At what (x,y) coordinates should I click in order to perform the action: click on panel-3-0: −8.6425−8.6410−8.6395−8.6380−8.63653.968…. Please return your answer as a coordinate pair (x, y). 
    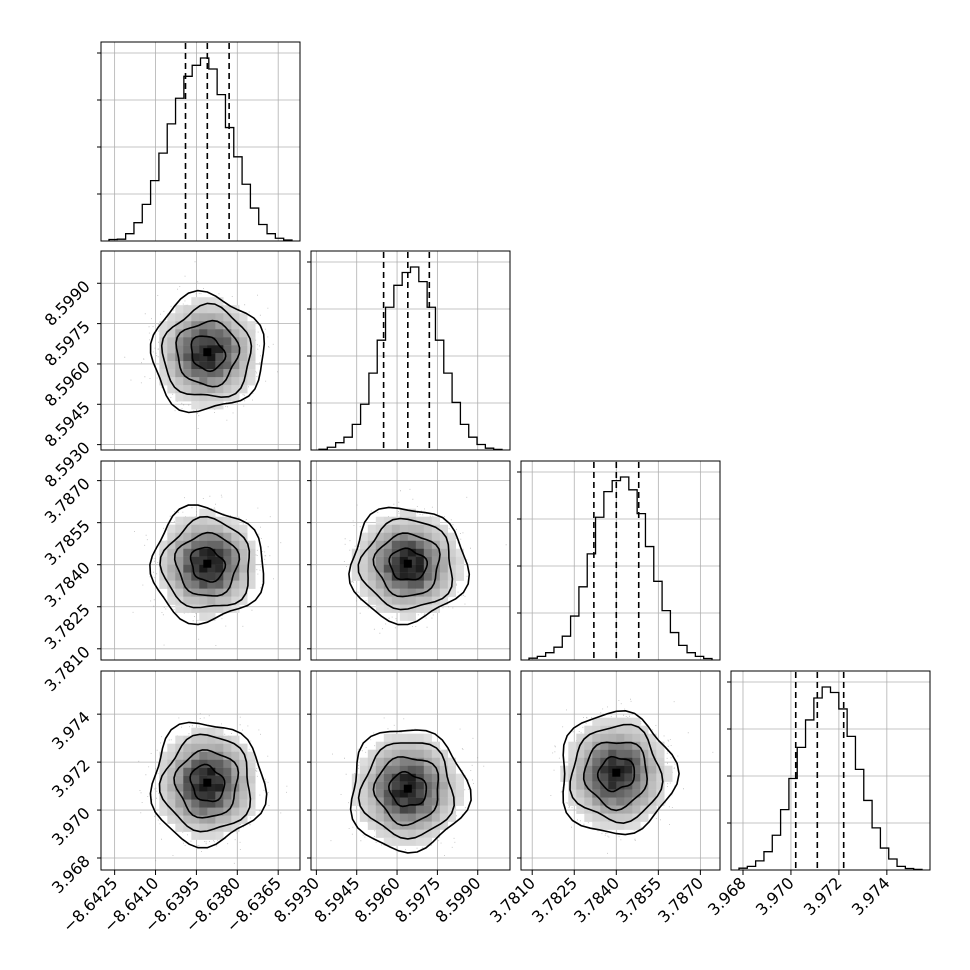
    Looking at the image, I should click on (174, 803).